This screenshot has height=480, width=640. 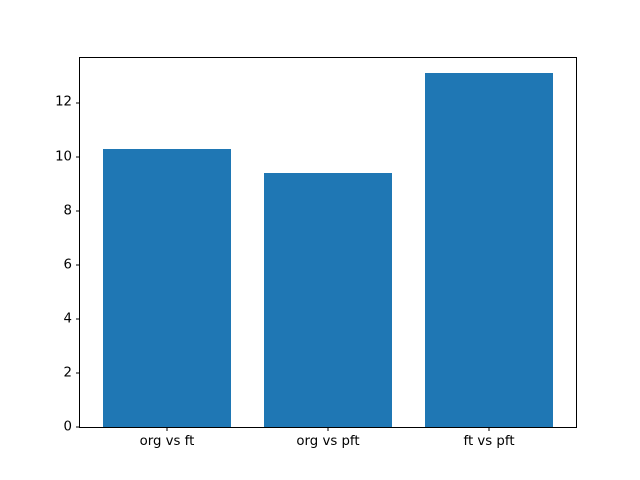 I want to click on y-tick-label: 12, so click(x=63, y=103).